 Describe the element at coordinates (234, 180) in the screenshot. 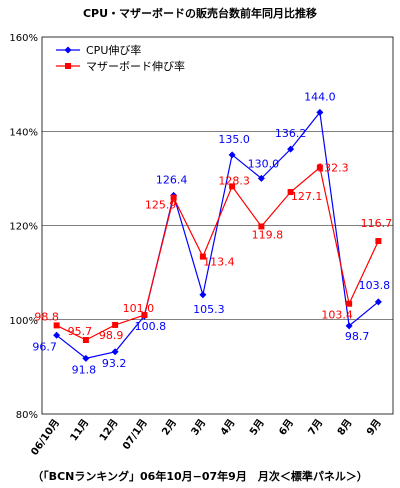

I see `data-label: 128.3` at that location.